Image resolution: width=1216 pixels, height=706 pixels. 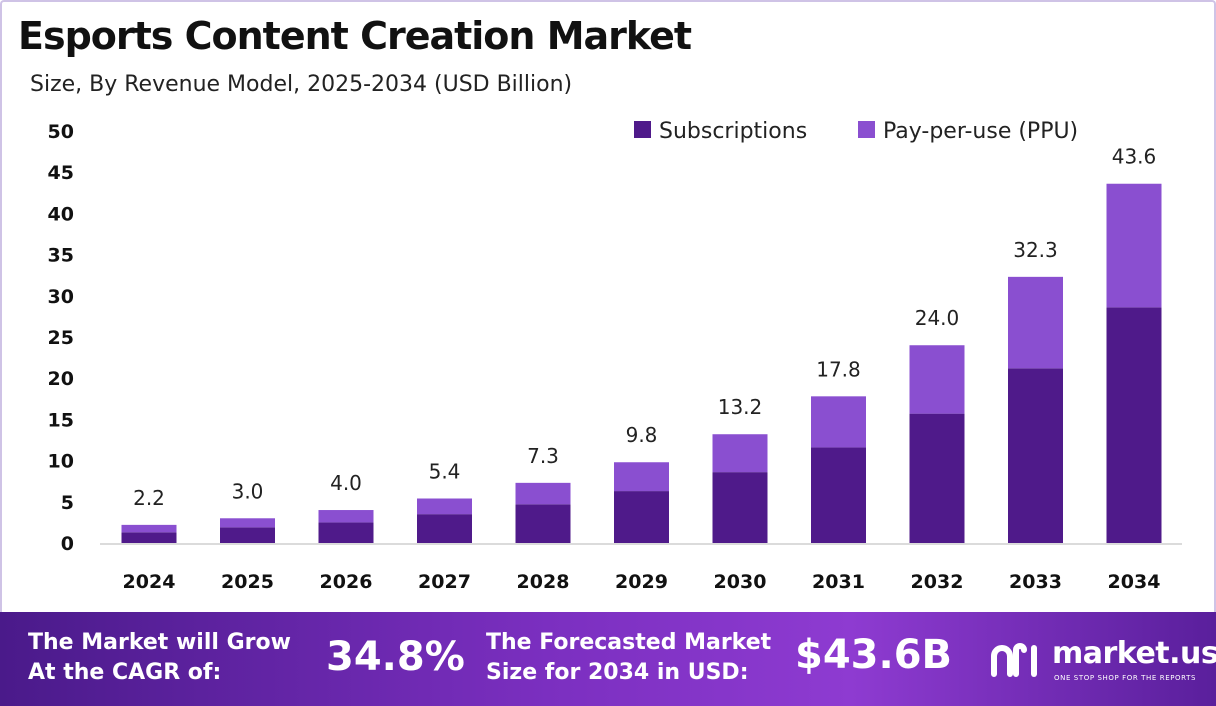 I want to click on bar-total-label: 24.0, so click(x=937, y=318).